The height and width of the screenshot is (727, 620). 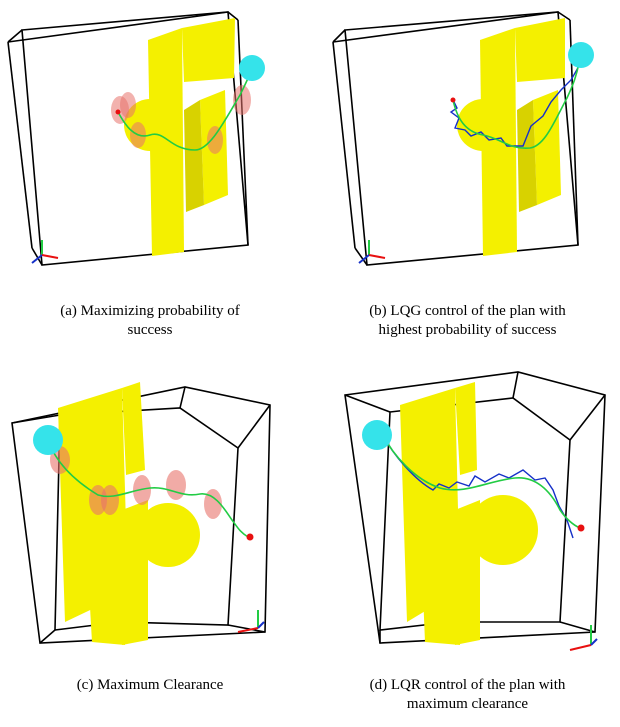 I want to click on caption-c-line1: (c) Maximum Clearance, so click(x=150, y=685).